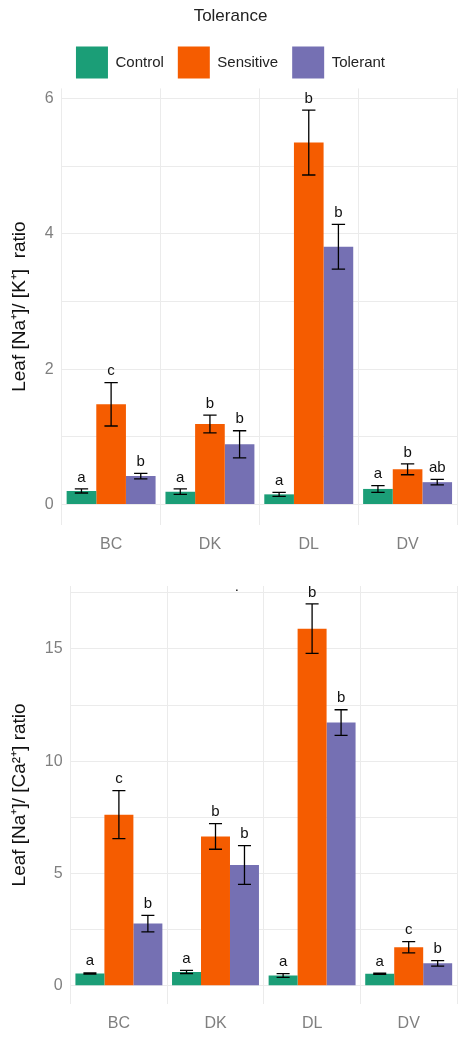  Describe the element at coordinates (358, 61) in the screenshot. I see `legend-label: Tolerant` at that location.